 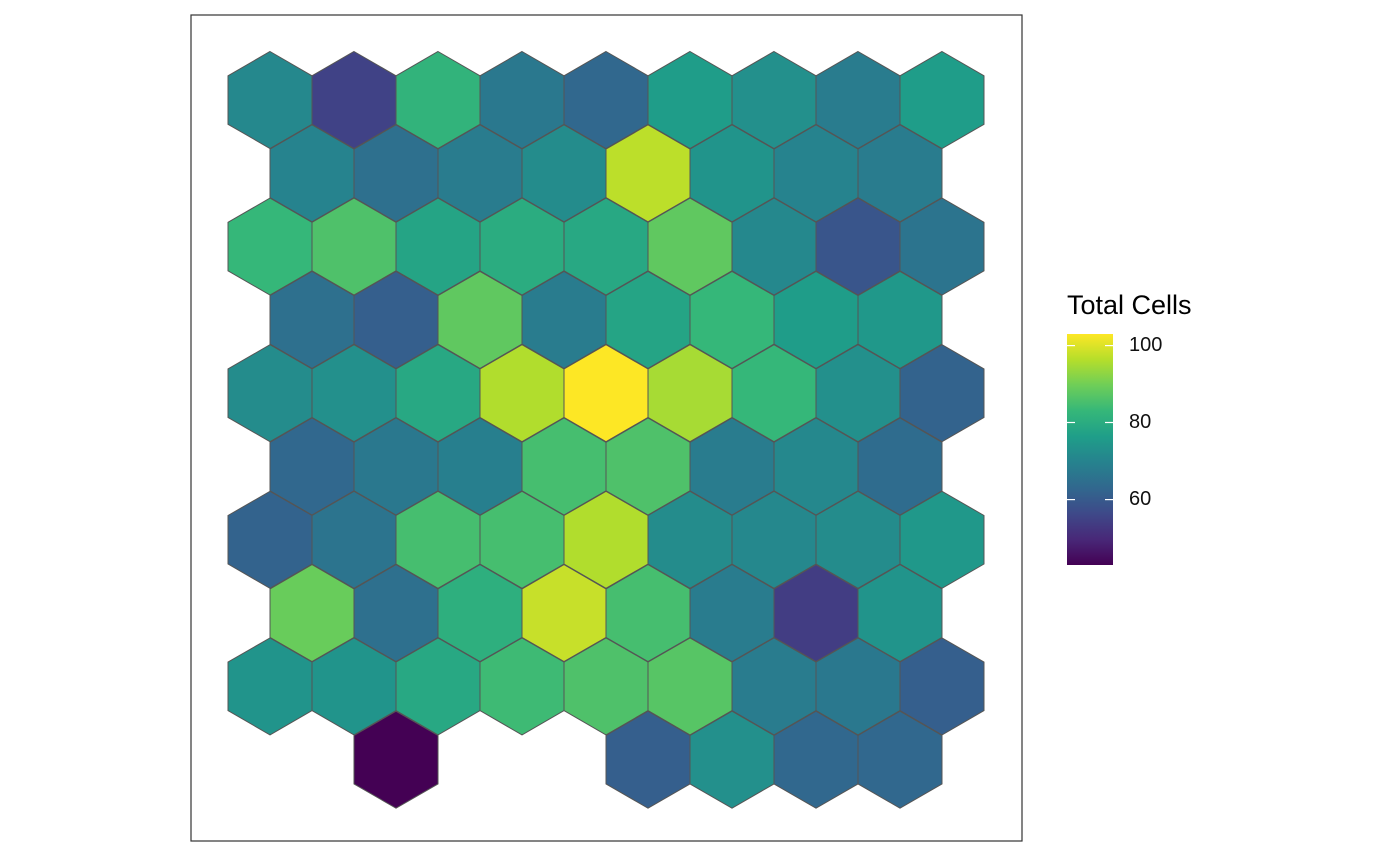 I want to click on colorbar-ticks, so click(x=1090, y=423).